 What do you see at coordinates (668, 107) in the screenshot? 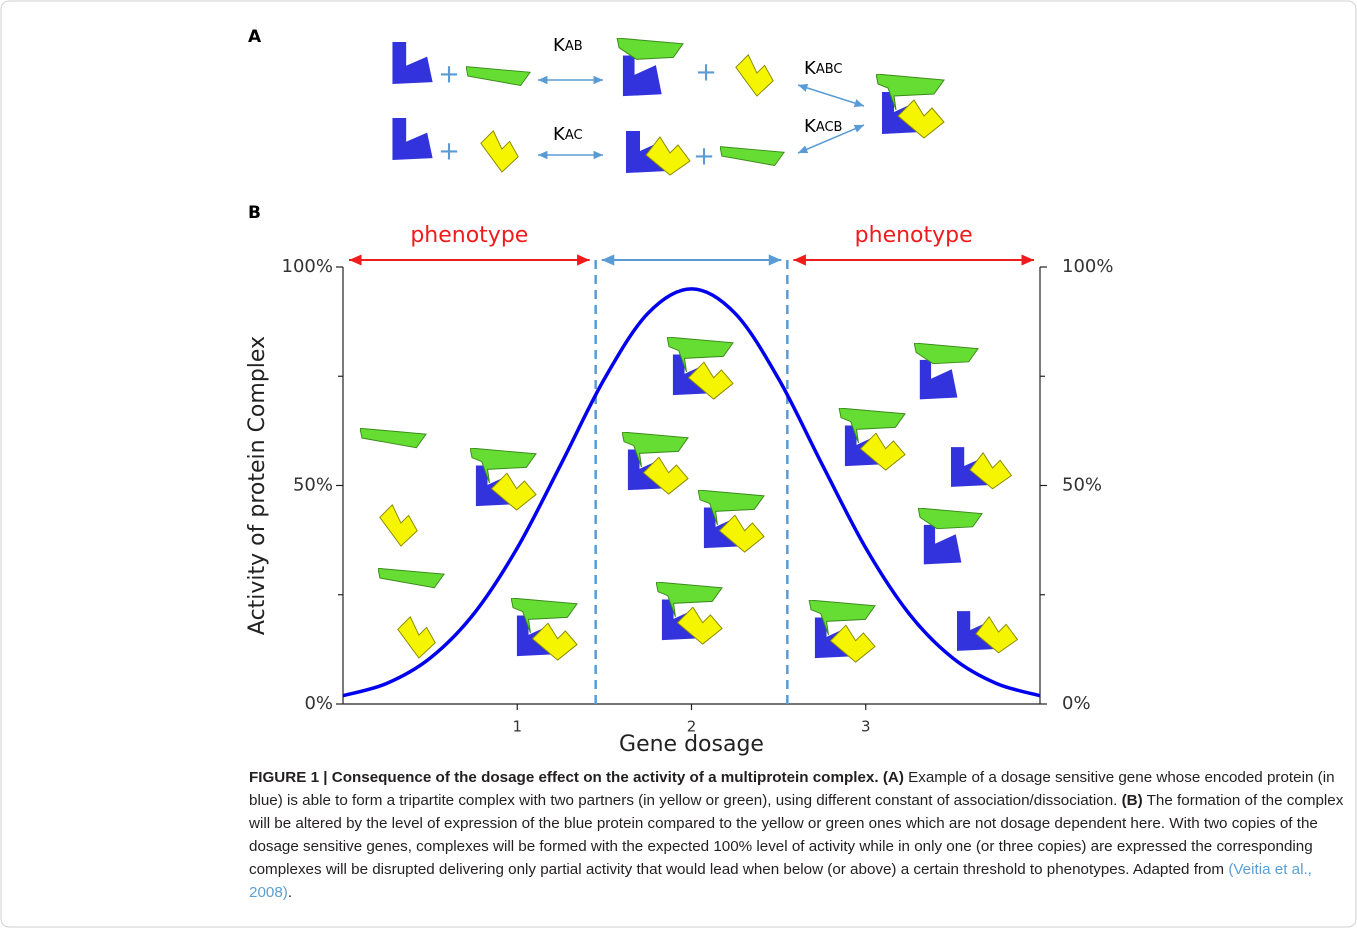
I see `reaction-diagram` at bounding box center [668, 107].